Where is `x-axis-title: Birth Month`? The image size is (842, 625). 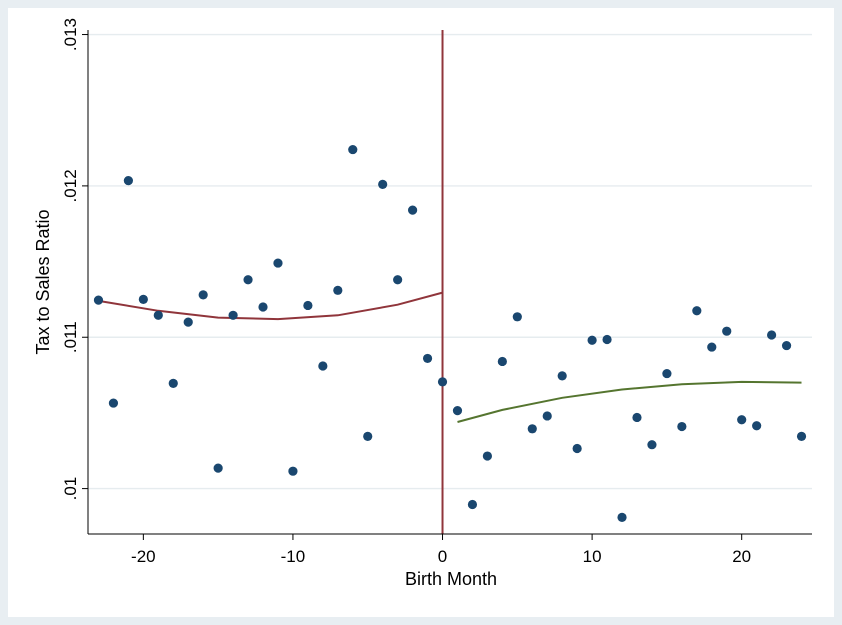
x-axis-title: Birth Month is located at coordinates (451, 579).